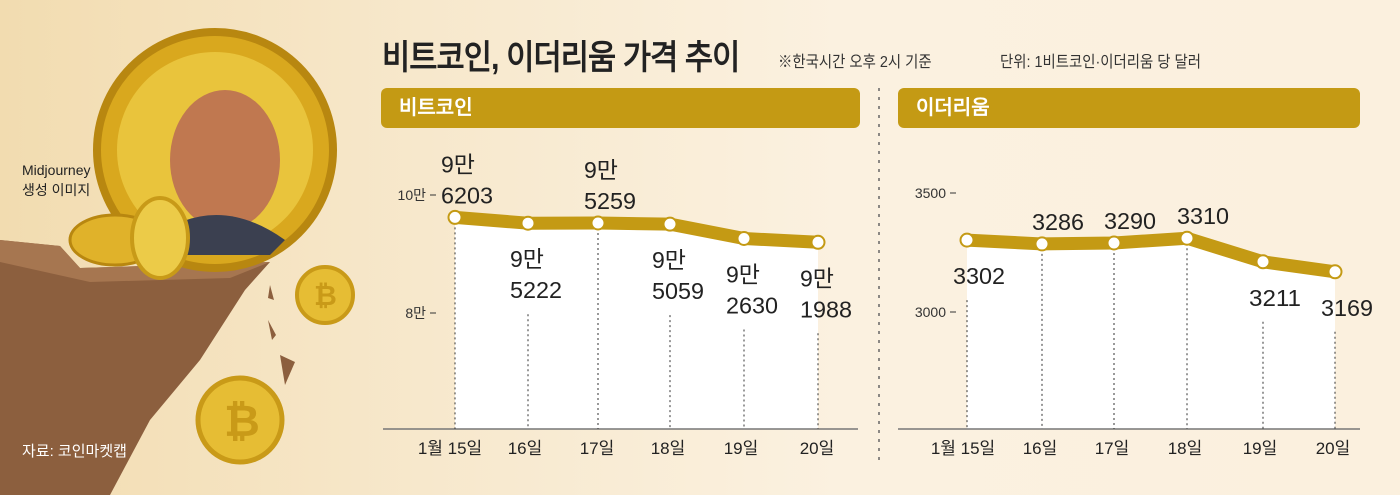 This screenshot has width=1400, height=495. I want to click on data-label: 3310, so click(1203, 216).